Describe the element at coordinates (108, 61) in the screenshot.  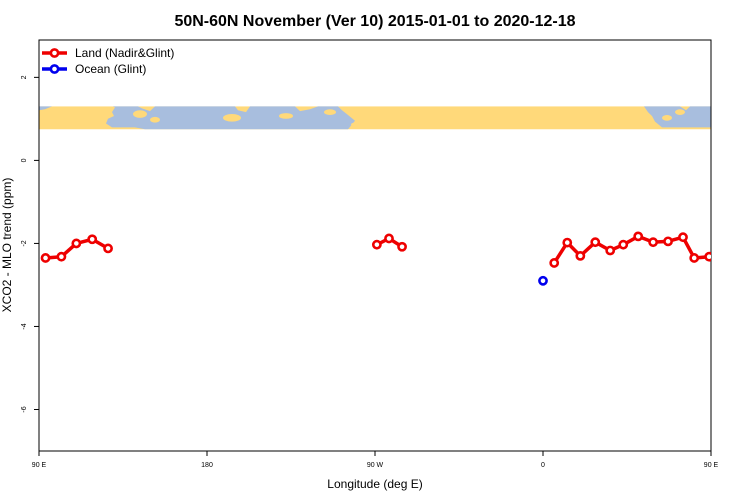
I see `legend: Land (Nadir&Glint) Ocean (Glint)` at that location.